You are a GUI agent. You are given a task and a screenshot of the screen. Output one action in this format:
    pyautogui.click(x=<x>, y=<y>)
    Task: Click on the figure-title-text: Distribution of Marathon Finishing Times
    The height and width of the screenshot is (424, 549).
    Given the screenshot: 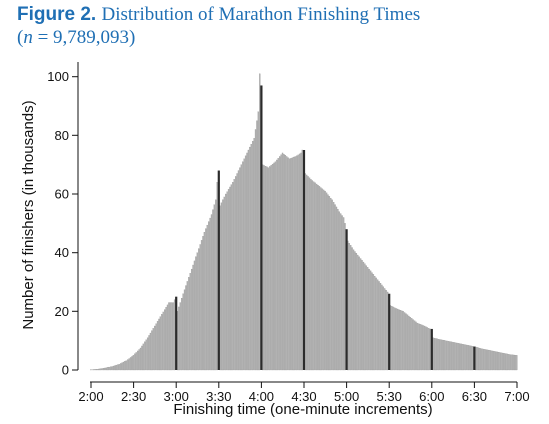 What is the action you would take?
    pyautogui.click(x=261, y=14)
    